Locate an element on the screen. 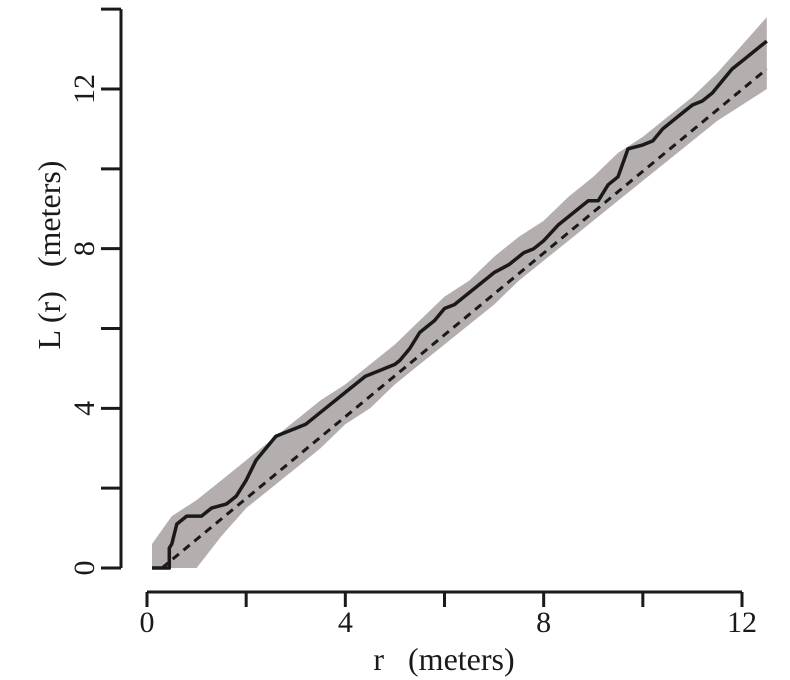 Image resolution: width=790 pixels, height=680 pixels. y-tick-label: 4 is located at coordinates (84, 408).